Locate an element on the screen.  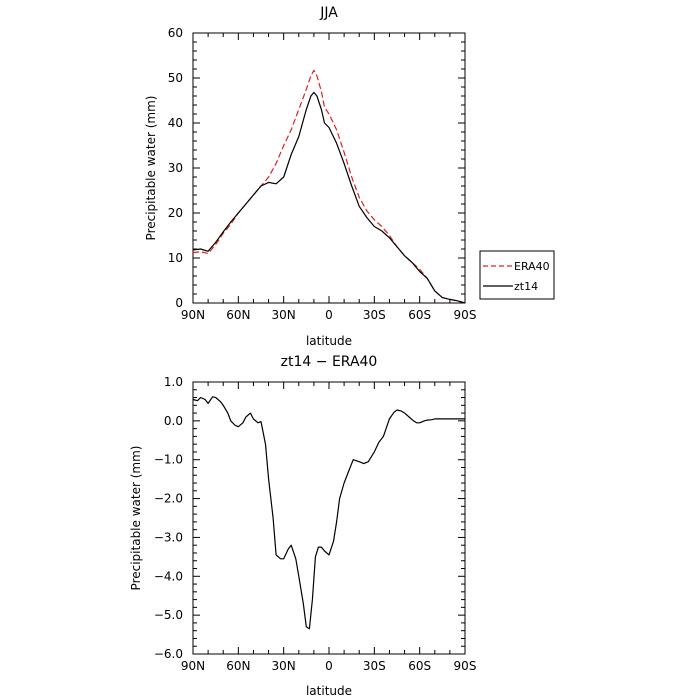
top-chart-y-tick-labels: 0 10 20 30 40 50 60 is located at coordinates (175, 168).